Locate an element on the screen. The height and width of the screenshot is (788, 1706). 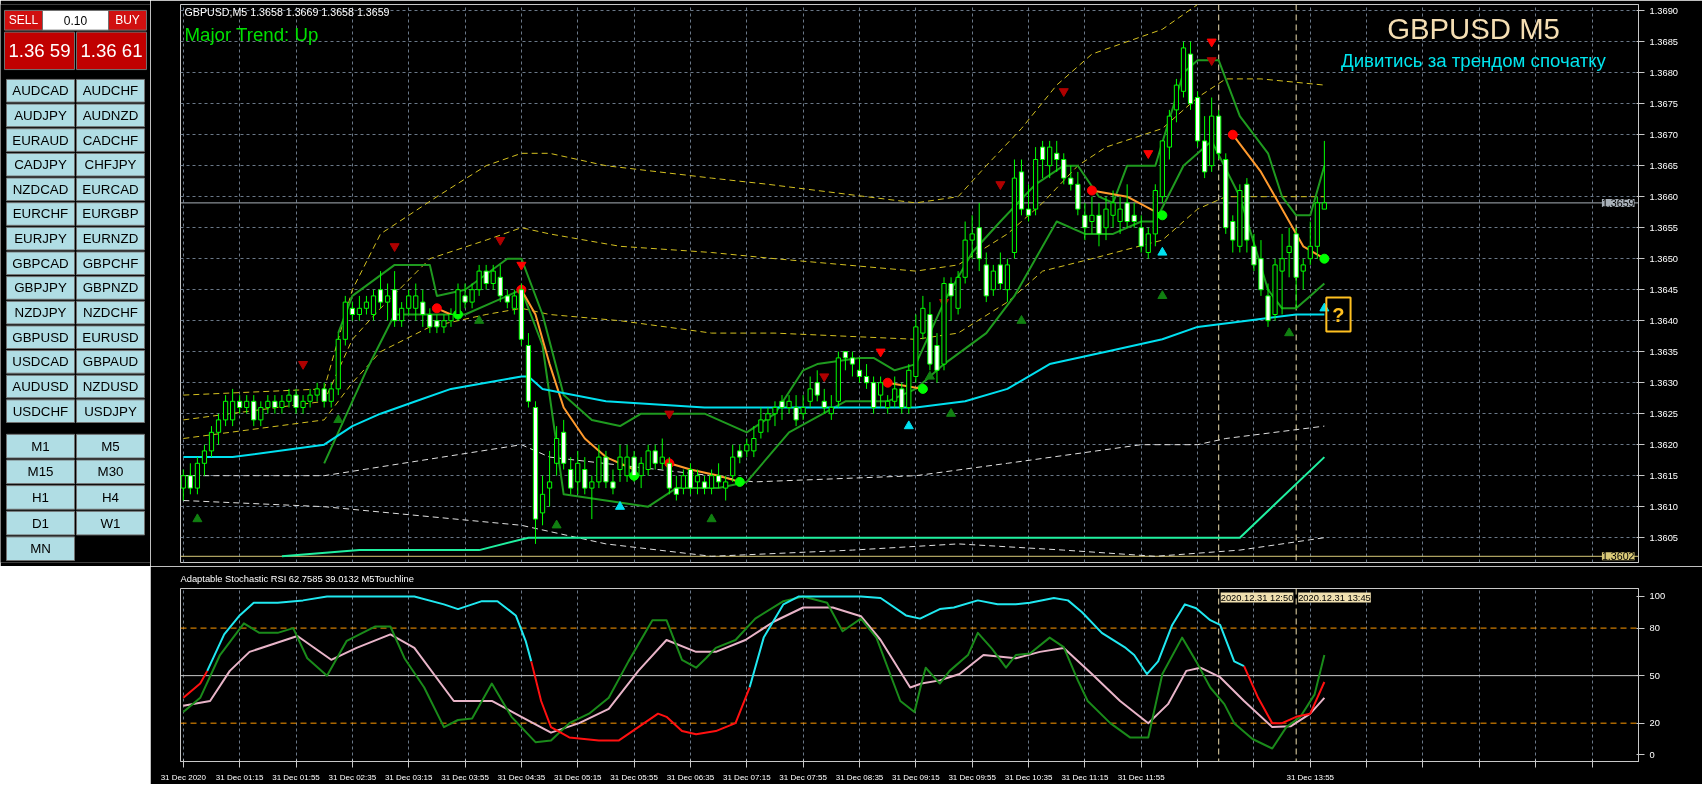
text: AUDUSD is located at coordinates (40, 387).